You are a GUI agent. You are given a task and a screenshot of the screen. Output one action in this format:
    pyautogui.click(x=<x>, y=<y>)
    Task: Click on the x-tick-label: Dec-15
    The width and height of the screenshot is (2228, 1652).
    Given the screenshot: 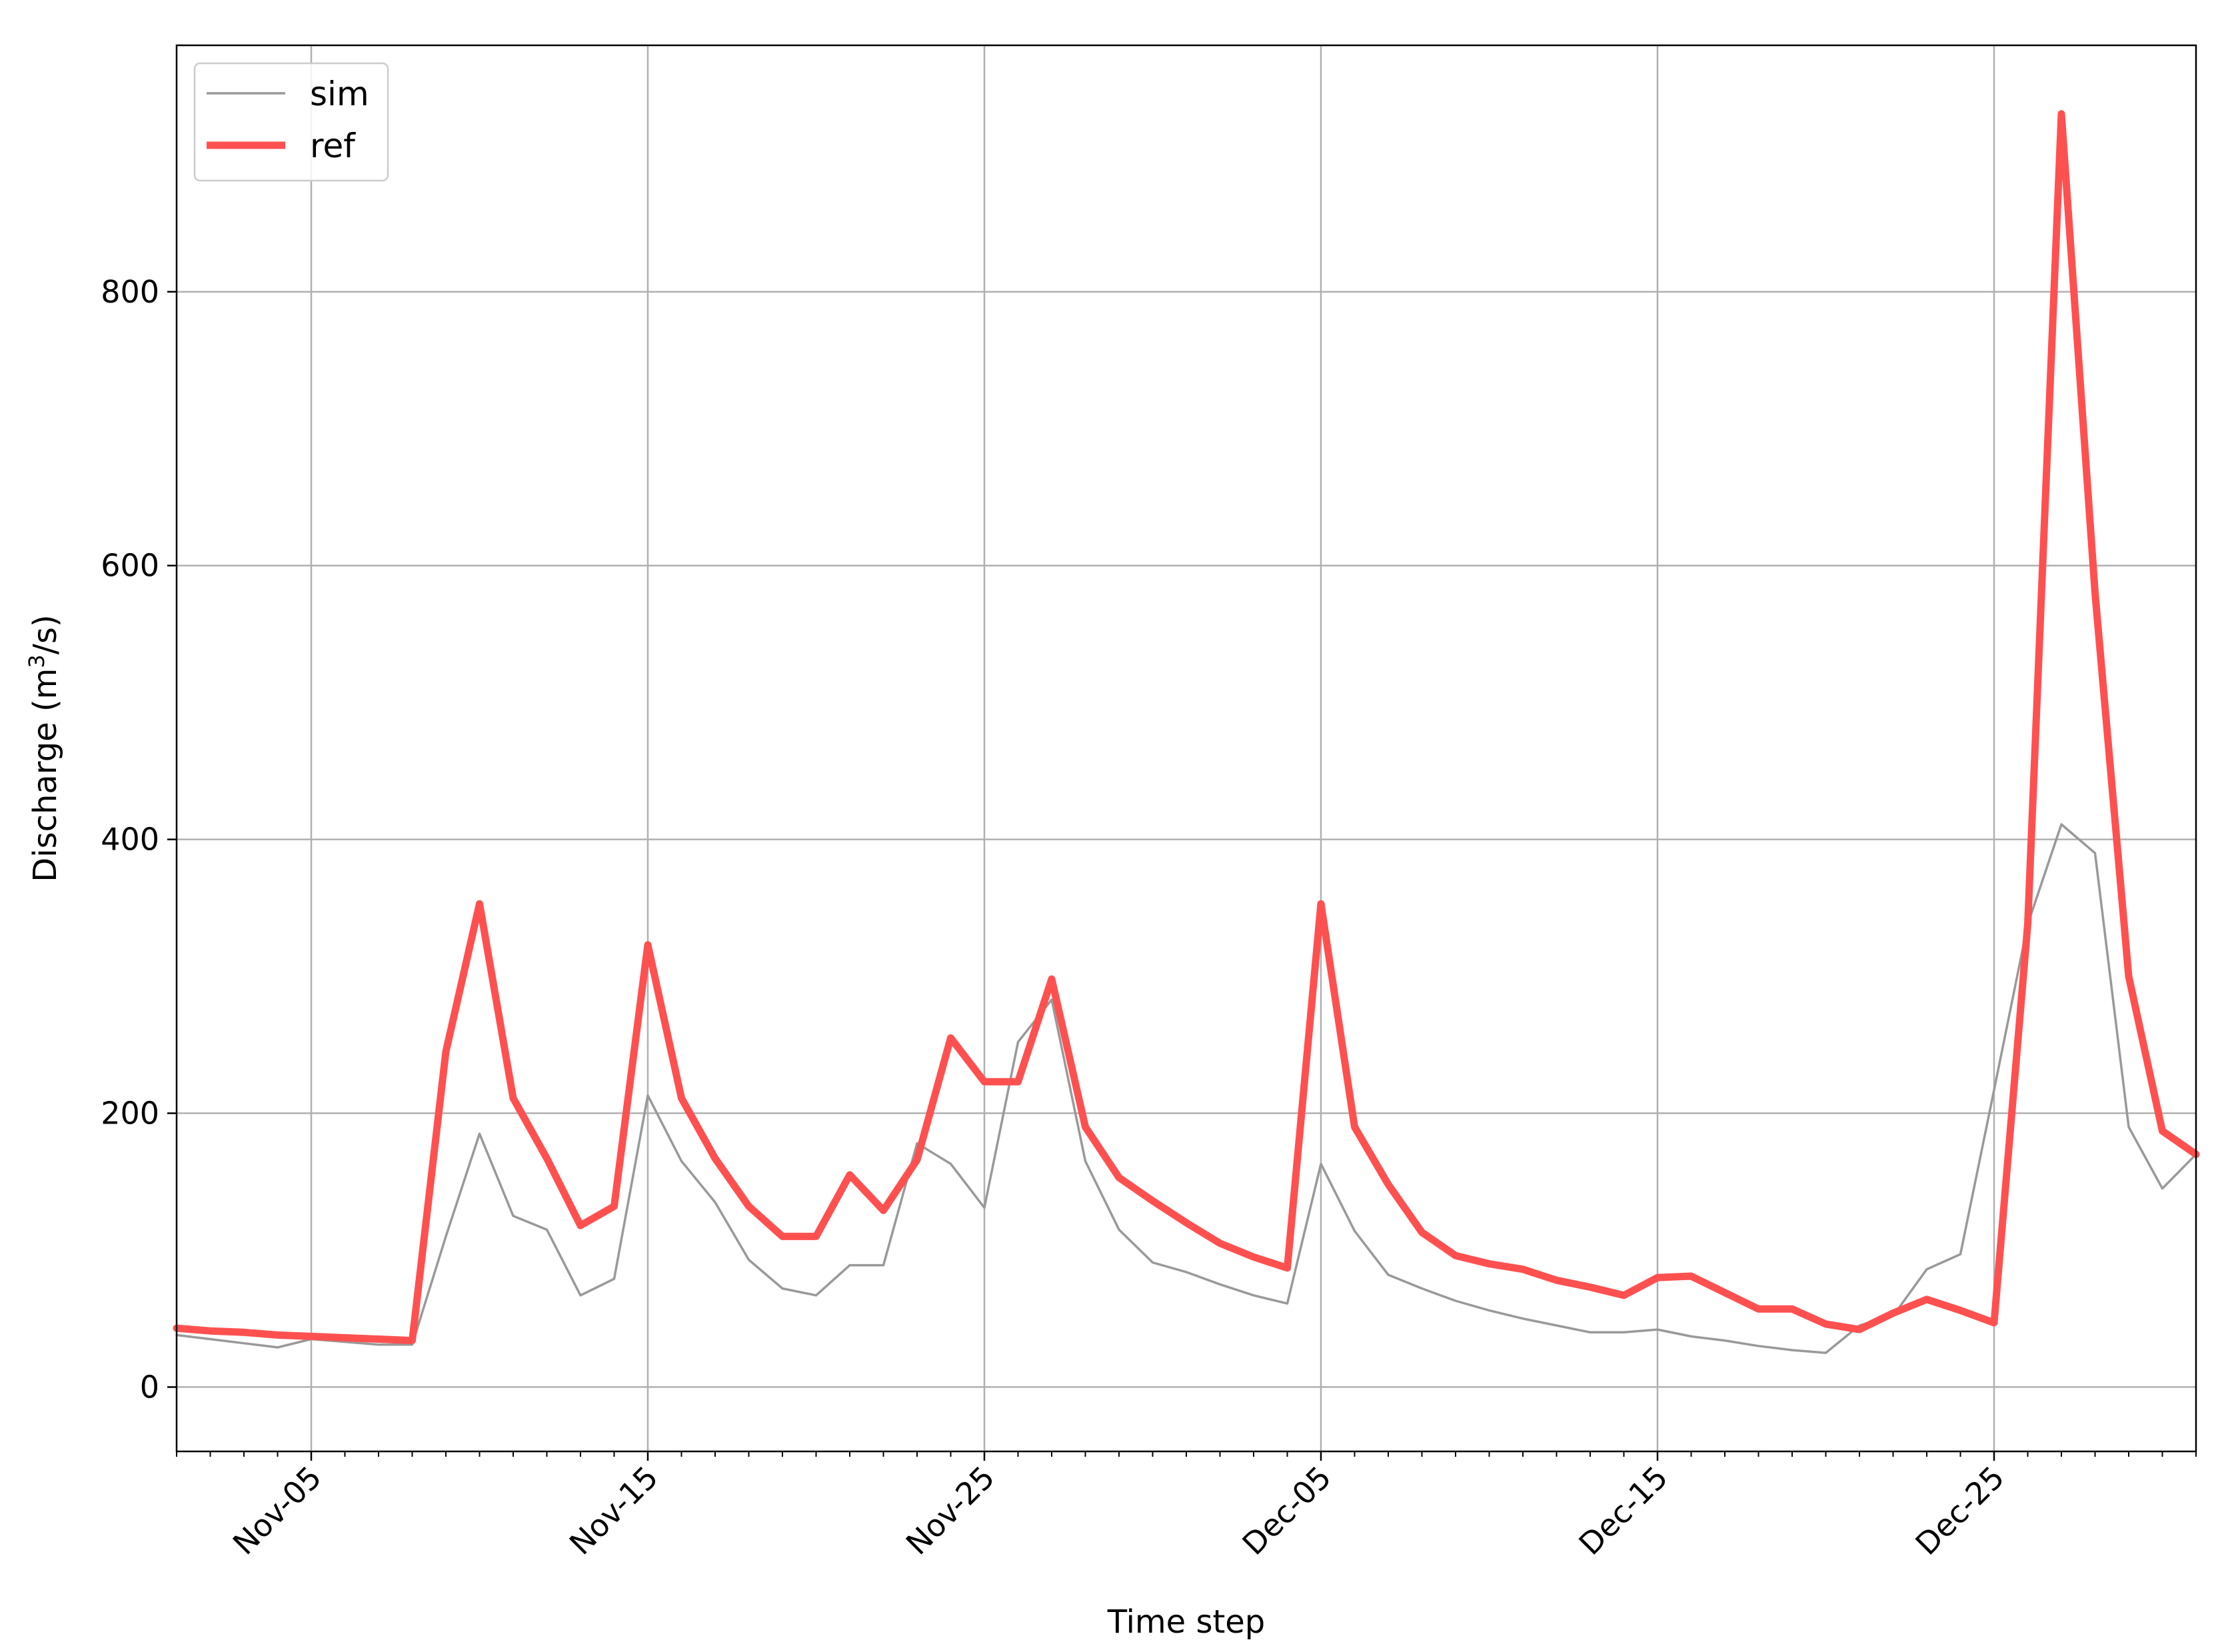 What is the action you would take?
    pyautogui.click(x=1623, y=1510)
    